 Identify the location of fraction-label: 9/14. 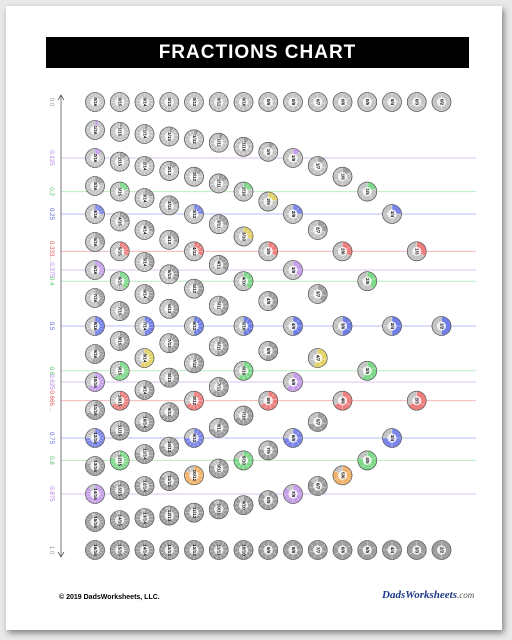
(144, 390).